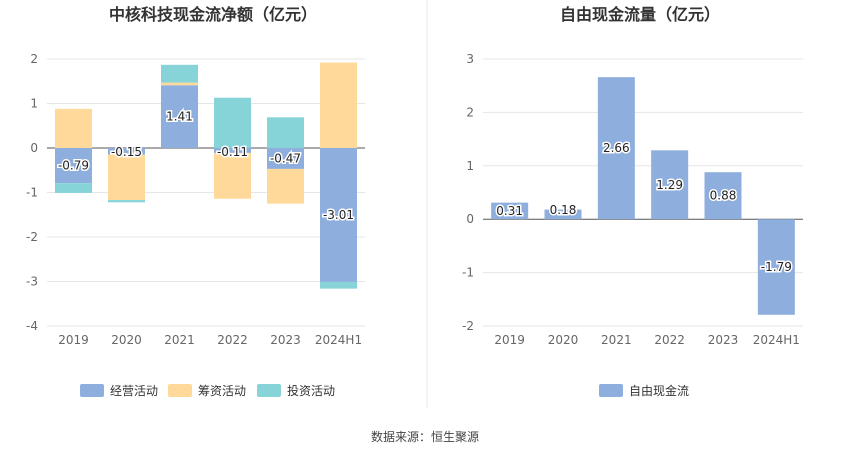 The height and width of the screenshot is (459, 850). I want to click on bar-经营活动-2022, so click(232, 150).